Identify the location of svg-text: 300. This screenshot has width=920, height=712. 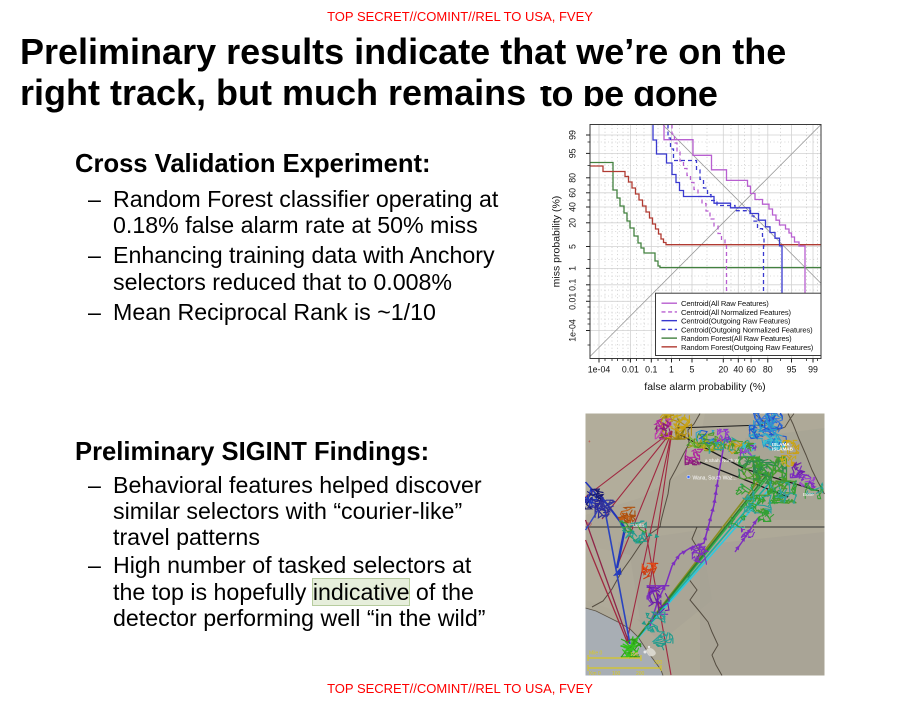
(658, 663).